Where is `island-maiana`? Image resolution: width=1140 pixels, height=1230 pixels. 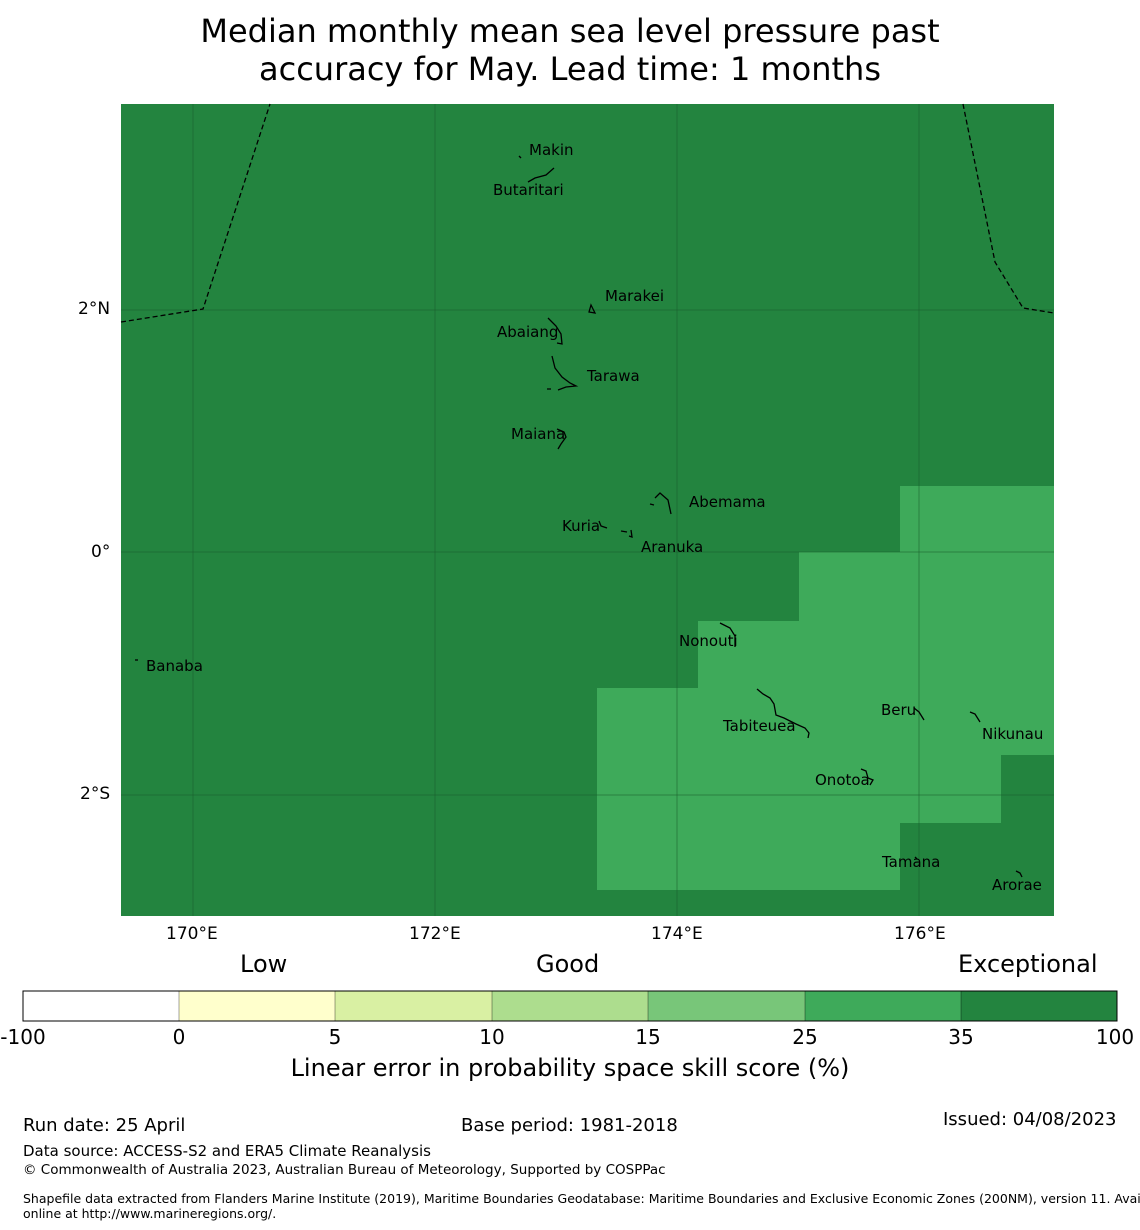 island-maiana is located at coordinates (561, 439).